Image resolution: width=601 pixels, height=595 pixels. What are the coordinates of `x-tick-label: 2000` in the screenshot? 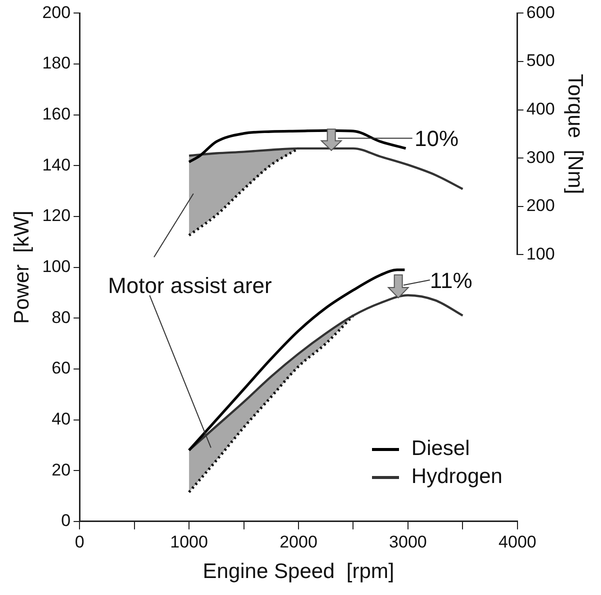 It's located at (299, 542).